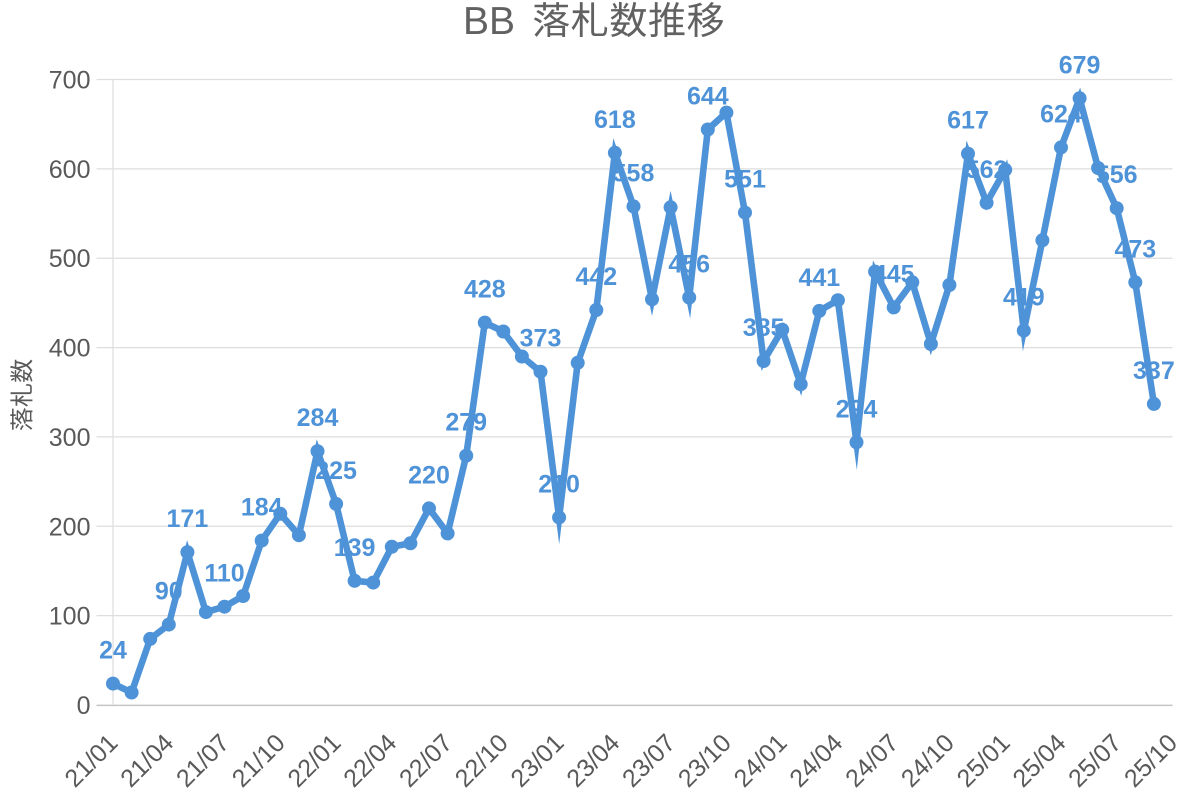 The width and height of the screenshot is (1200, 800). What do you see at coordinates (615, 120) in the screenshot?
I see `svg-text: 618` at bounding box center [615, 120].